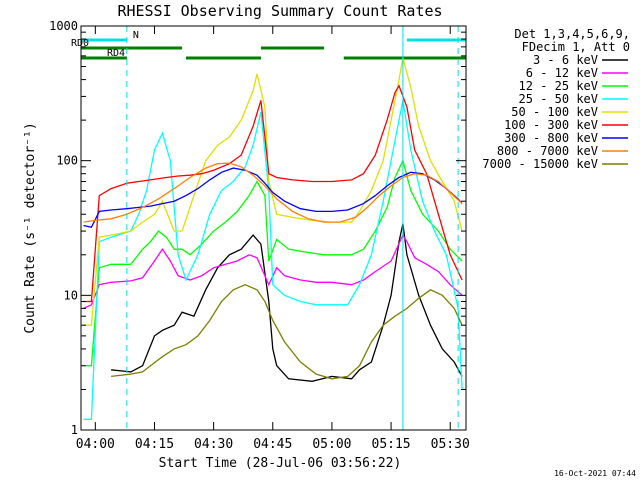 This screenshot has height=480, width=640. I want to click on legend-label: 3 - 6 keV, so click(565, 60).